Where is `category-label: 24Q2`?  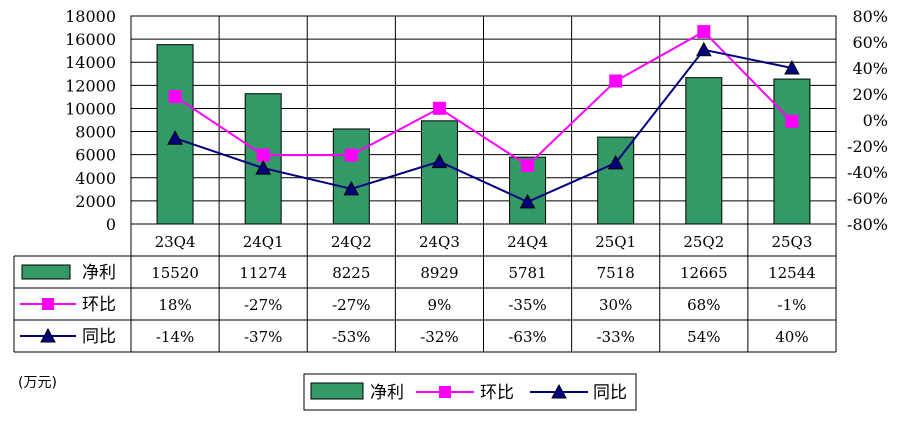
category-label: 24Q2 is located at coordinates (351, 242).